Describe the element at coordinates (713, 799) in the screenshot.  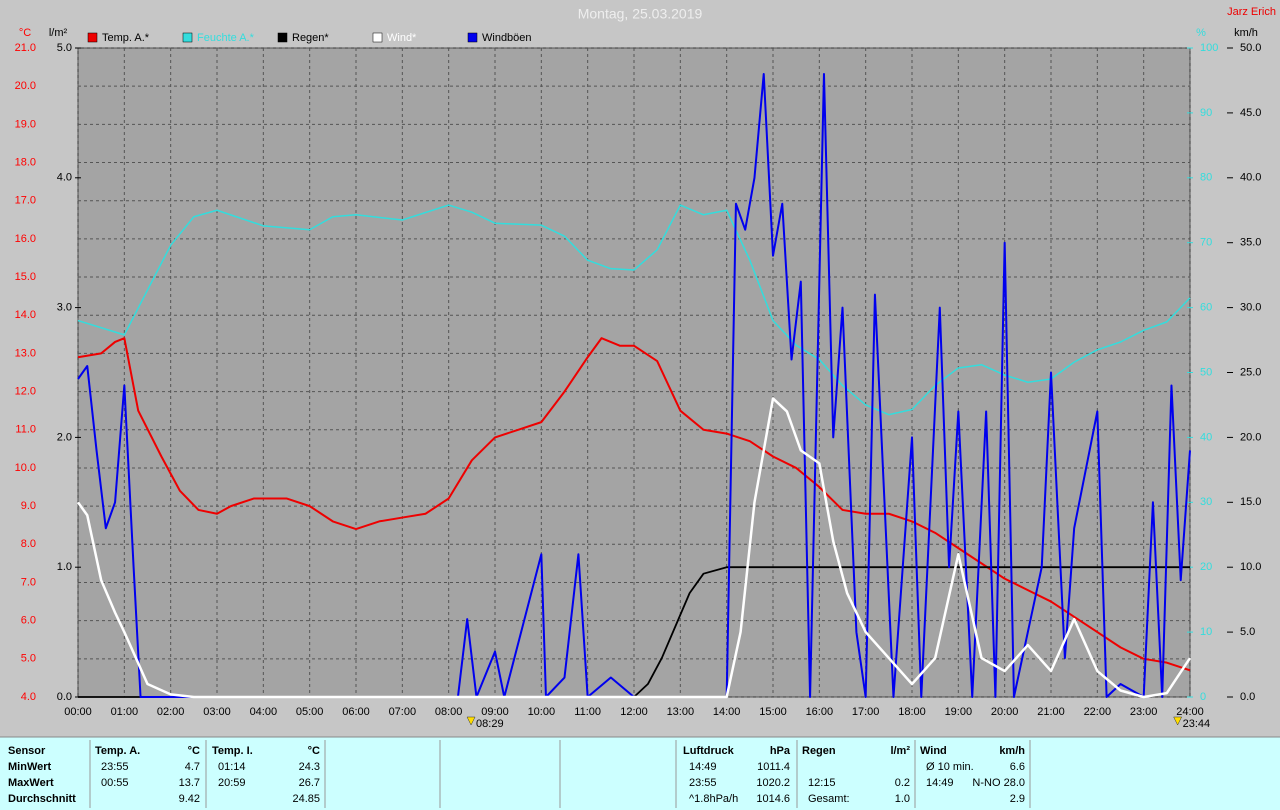
I see `table-cell: ^1.8hPa/h` at that location.